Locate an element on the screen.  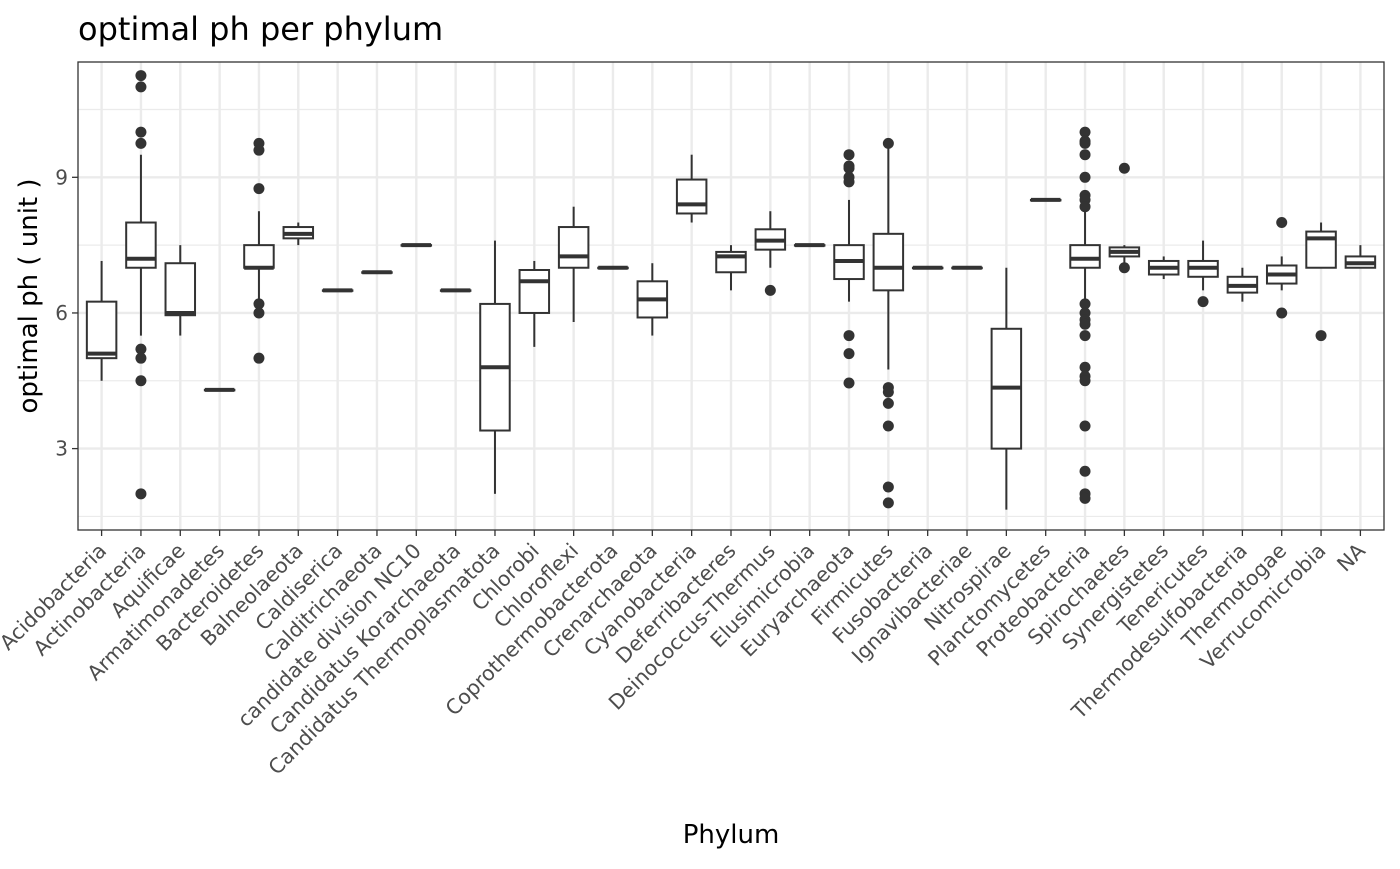
box-aquificae is located at coordinates (180, 290).